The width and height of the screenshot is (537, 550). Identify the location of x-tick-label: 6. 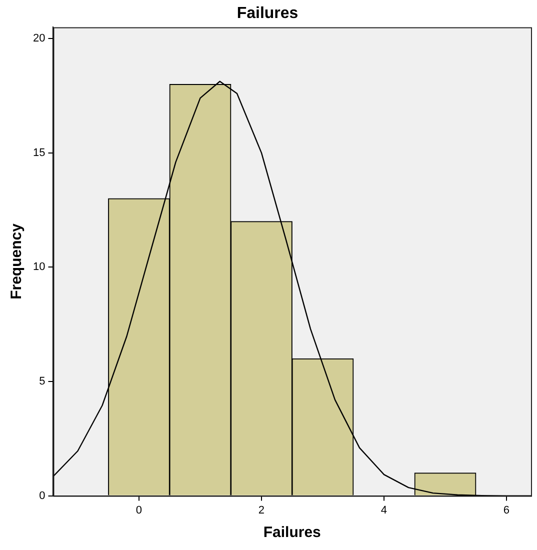
(506, 510).